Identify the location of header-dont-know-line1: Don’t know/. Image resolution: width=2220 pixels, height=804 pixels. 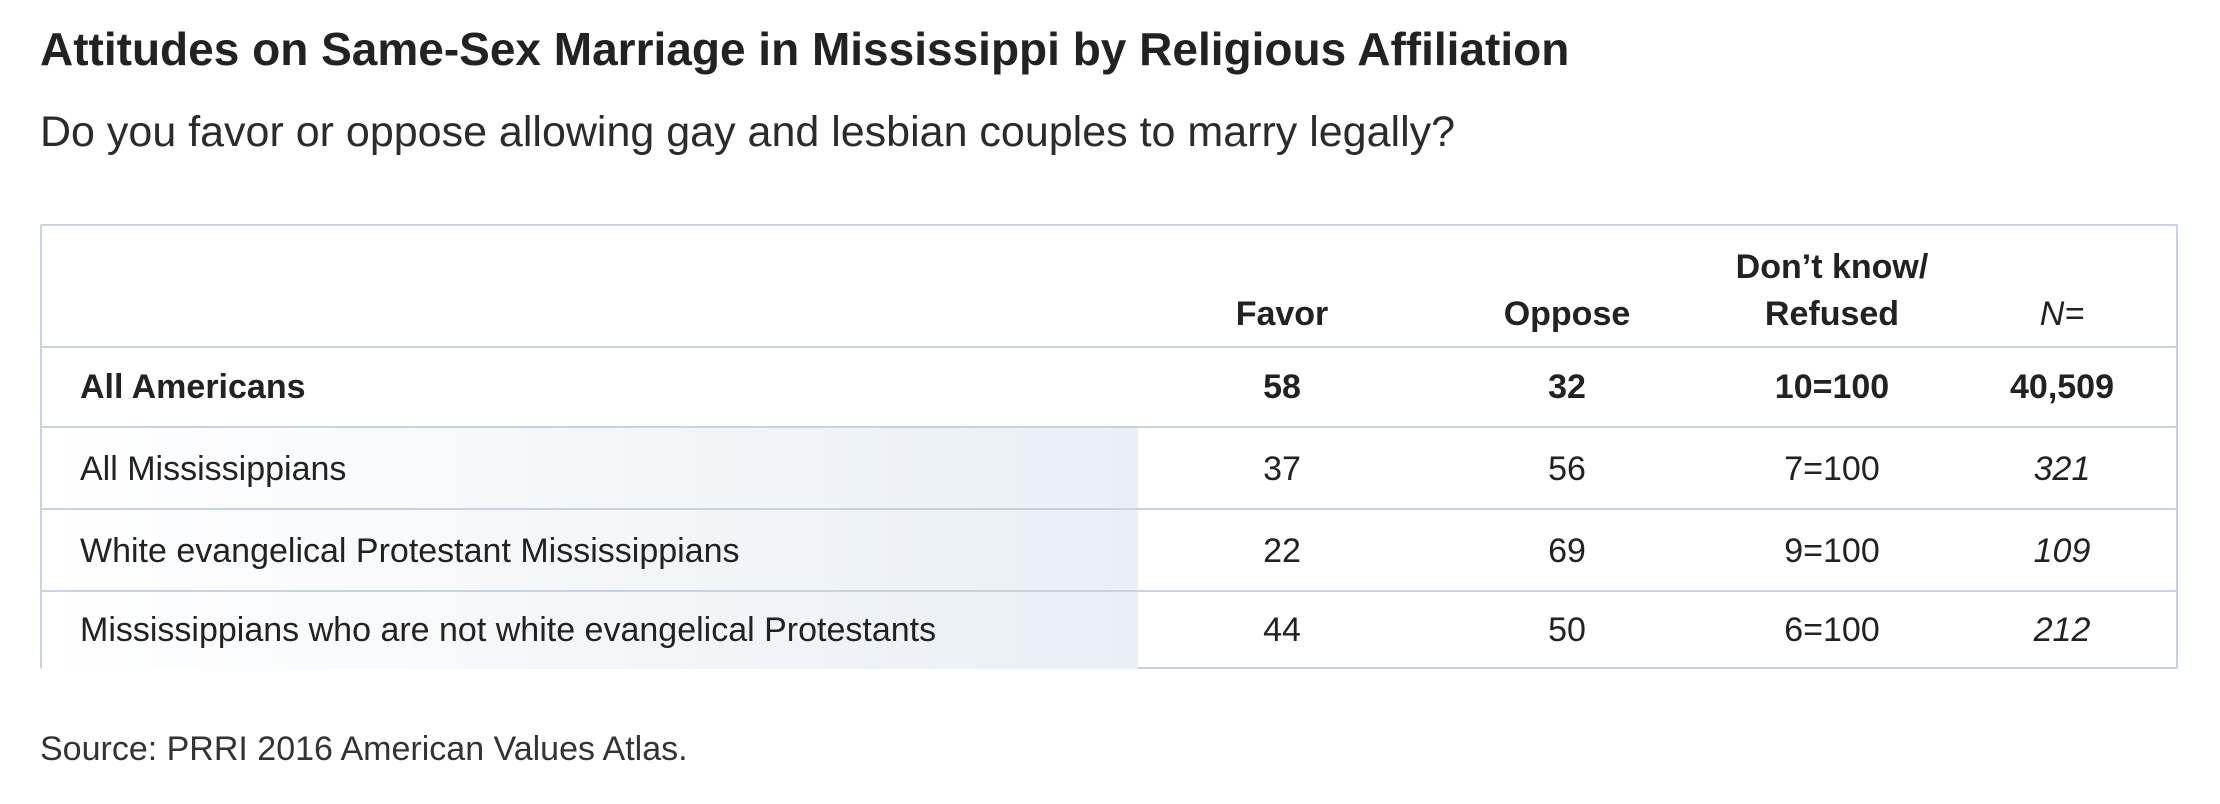
(1832, 267).